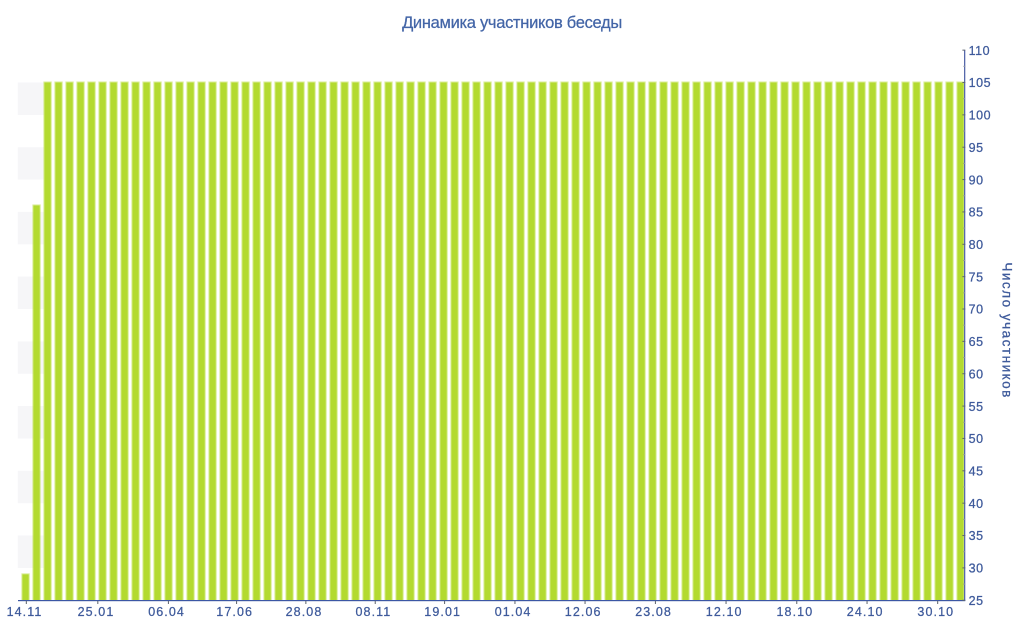  Describe the element at coordinates (976, 310) in the screenshot. I see `svg-text: 70` at that location.